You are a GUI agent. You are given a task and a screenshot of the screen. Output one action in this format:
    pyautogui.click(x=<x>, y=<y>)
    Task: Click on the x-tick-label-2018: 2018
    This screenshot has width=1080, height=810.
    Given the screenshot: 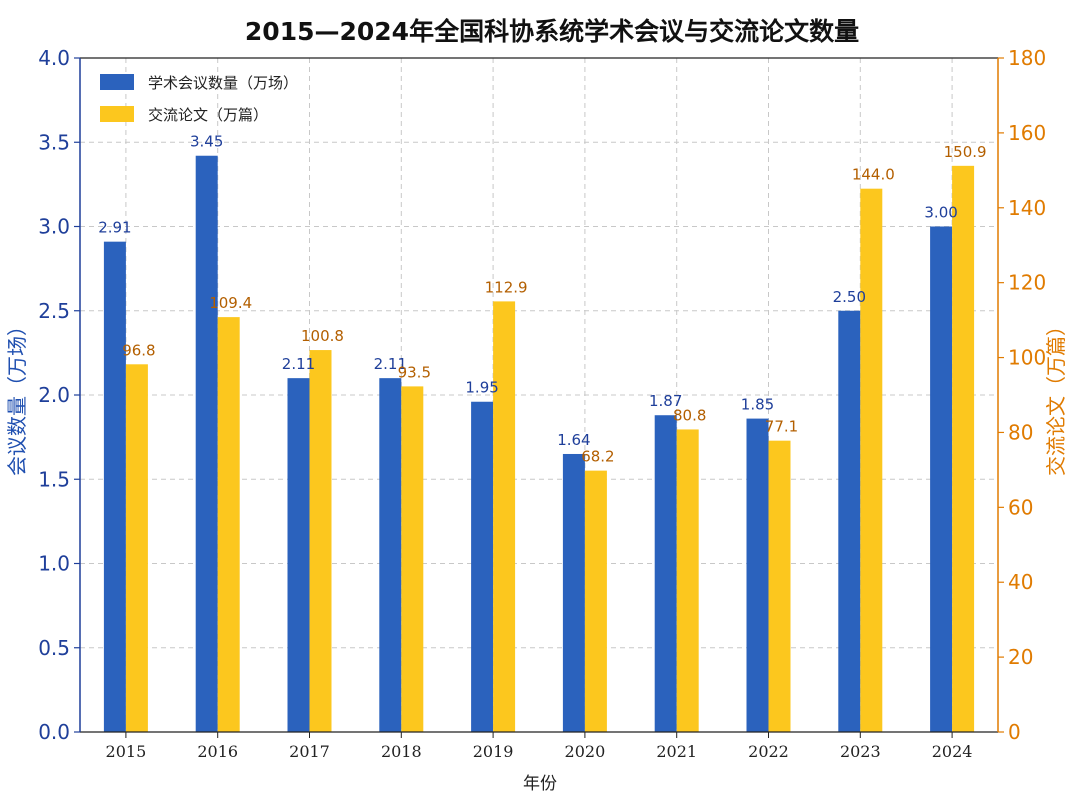 What is the action you would take?
    pyautogui.click(x=401, y=751)
    